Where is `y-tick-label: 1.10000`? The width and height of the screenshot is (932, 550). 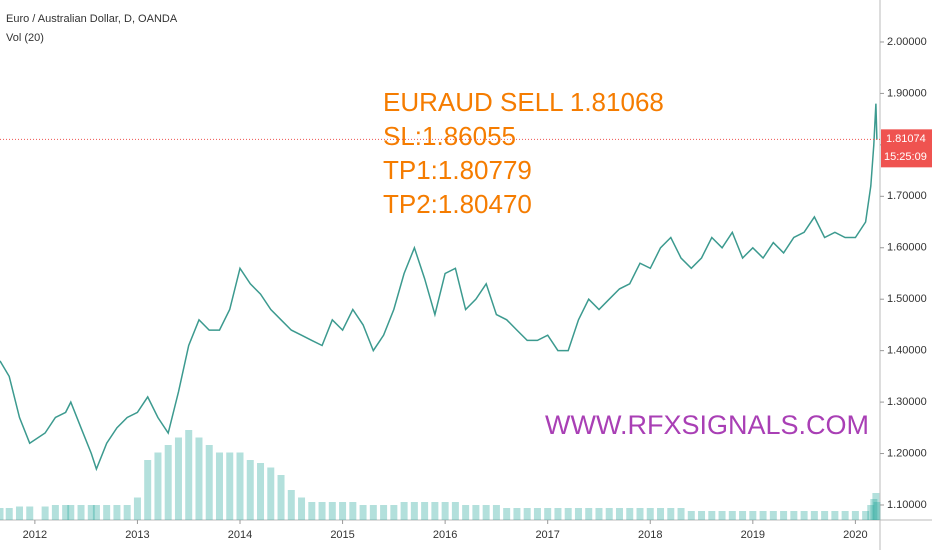
y-tick-label: 1.10000 is located at coordinates (907, 505).